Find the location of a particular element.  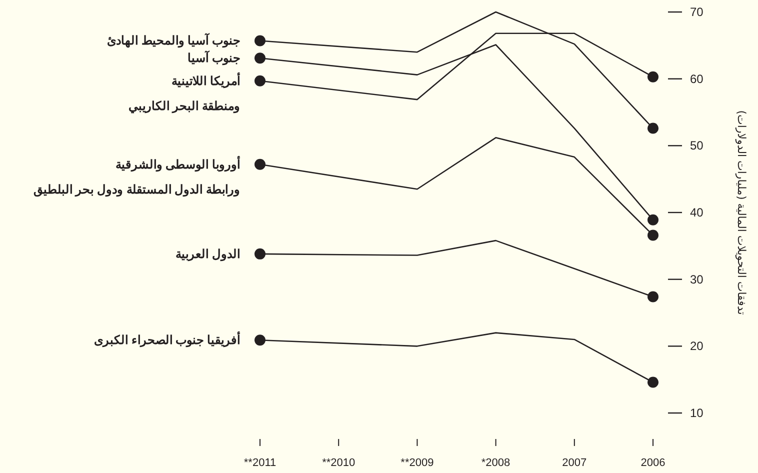

x-tick-label: 2007 is located at coordinates (574, 463).